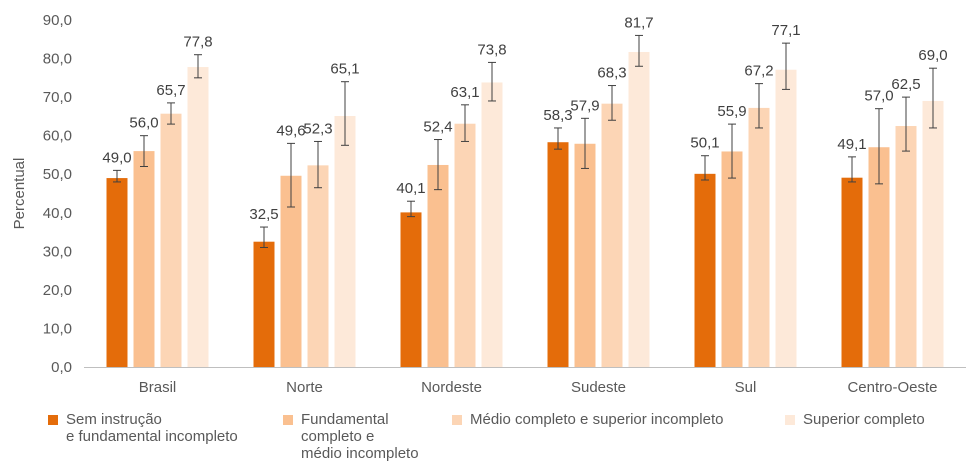  I want to click on y-tick-label: 90,0, so click(57, 20).